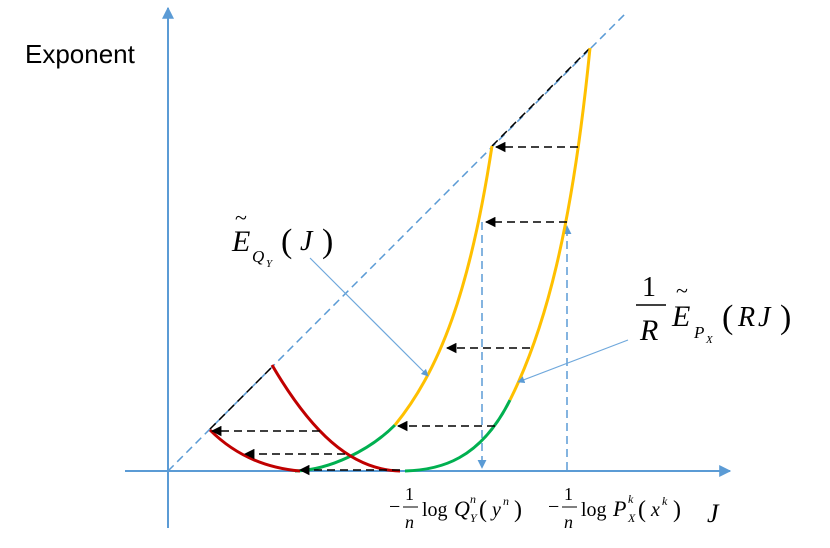 The height and width of the screenshot is (548, 830). What do you see at coordinates (765, 317) in the screenshot?
I see `label-EP-arg-J: J` at bounding box center [765, 317].